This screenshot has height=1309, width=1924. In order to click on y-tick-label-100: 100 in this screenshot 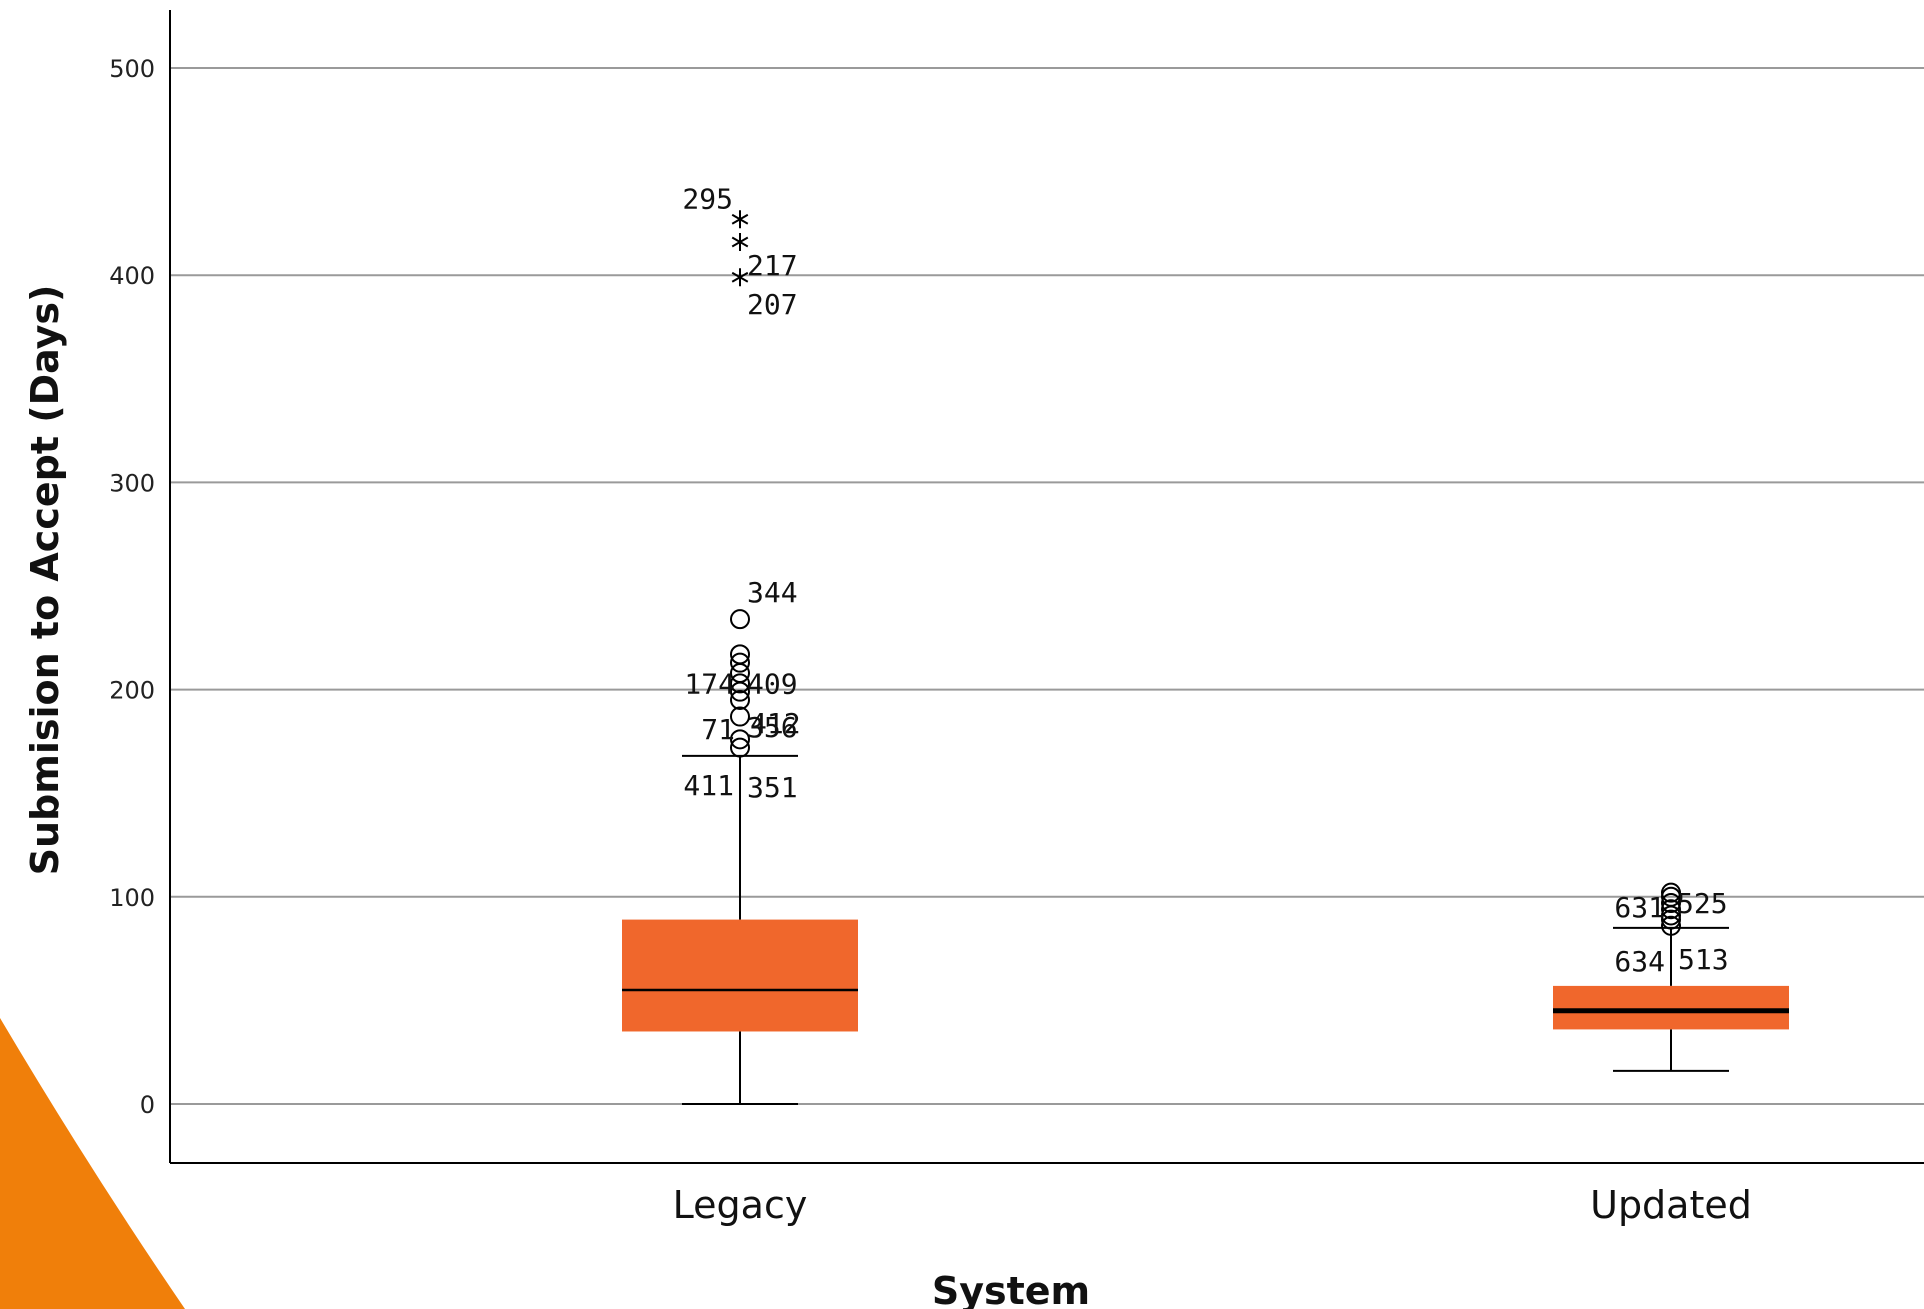, I will do `click(132, 898)`.